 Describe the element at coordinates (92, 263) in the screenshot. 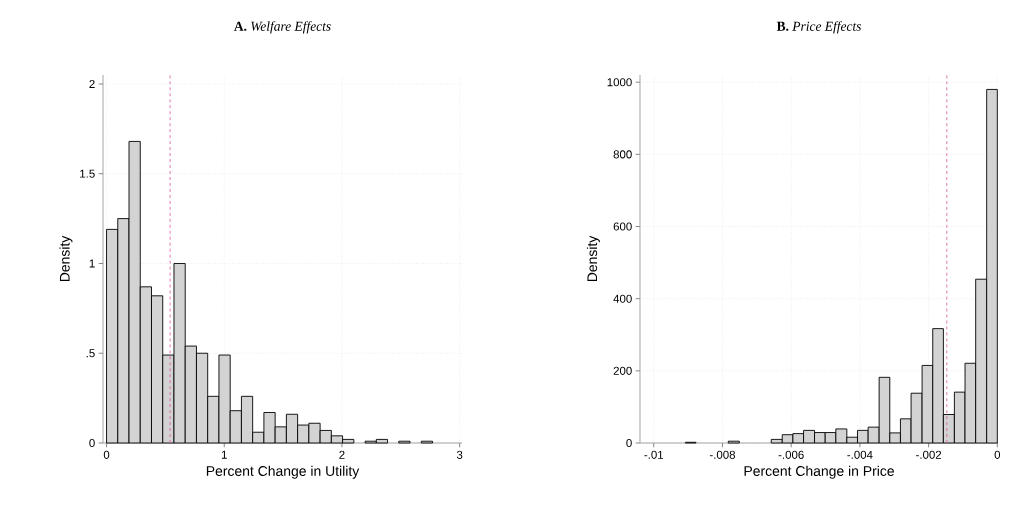

I see `y-tick-label: 1` at that location.